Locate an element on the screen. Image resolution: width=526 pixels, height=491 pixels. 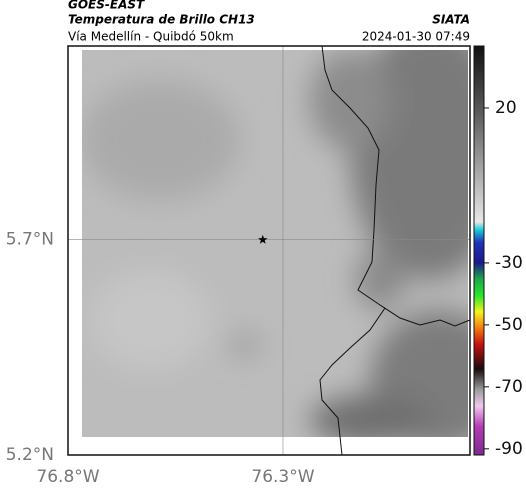
route: Vía Medellín - Quibdó 50km is located at coordinates (151, 37).